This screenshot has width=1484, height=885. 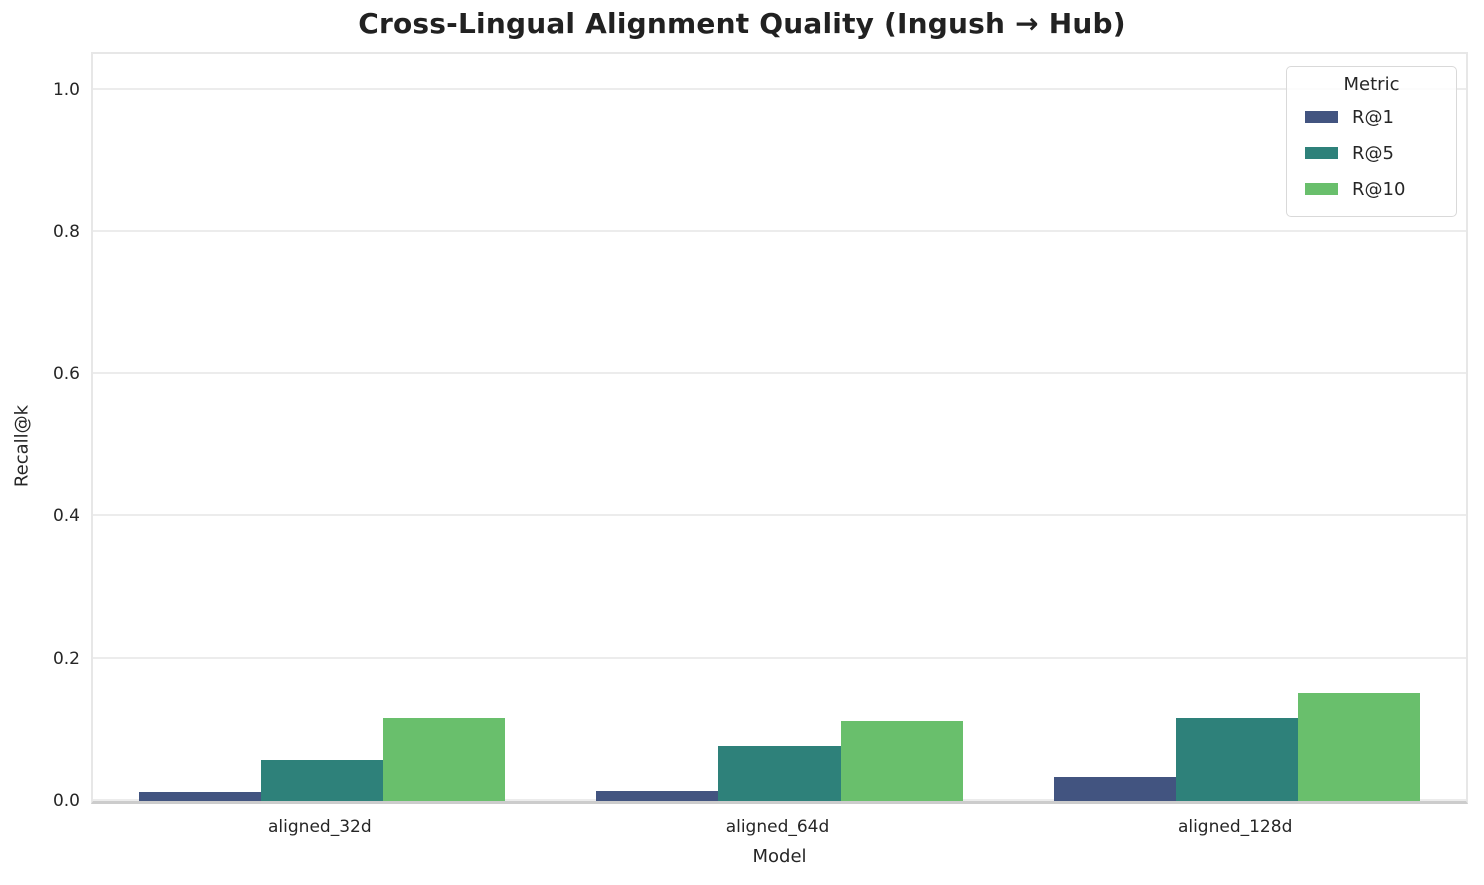 What do you see at coordinates (1371, 84) in the screenshot?
I see `legend-title: Metric` at bounding box center [1371, 84].